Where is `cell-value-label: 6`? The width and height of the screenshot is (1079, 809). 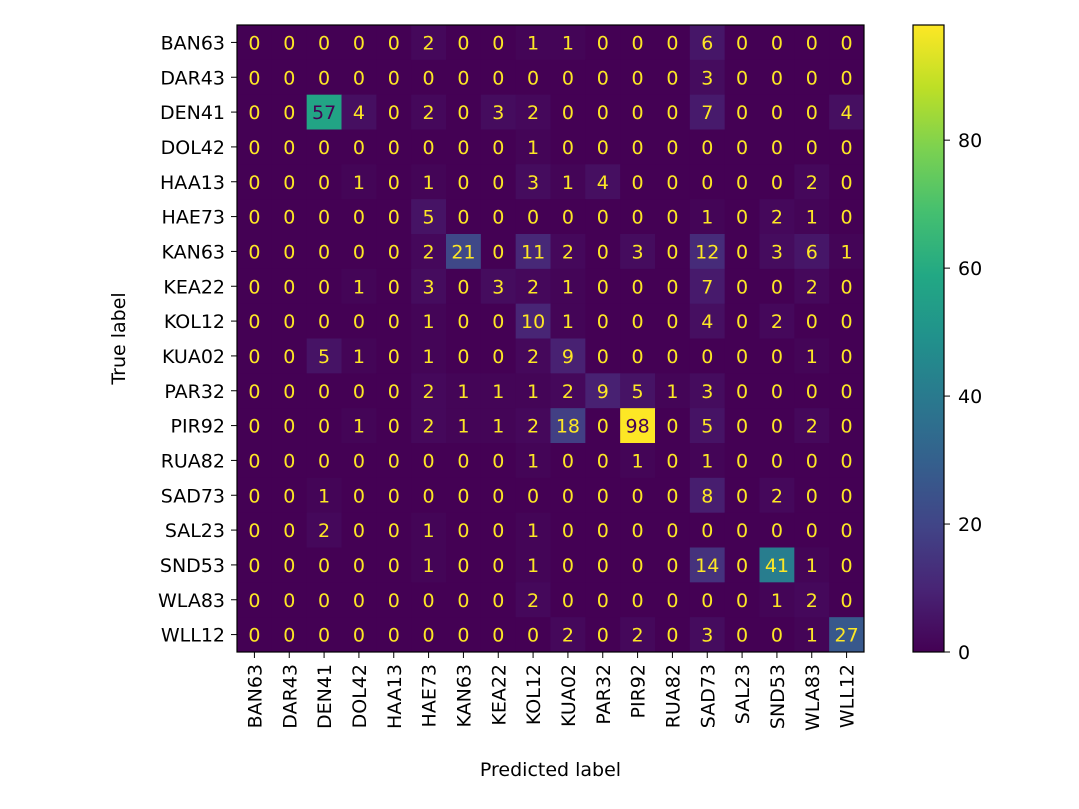 cell-value-label: 6 is located at coordinates (812, 252).